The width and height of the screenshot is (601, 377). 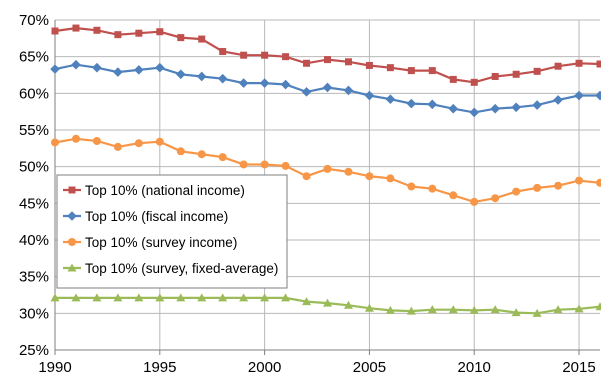 What do you see at coordinates (34, 240) in the screenshot?
I see `y-tick-label: 40%` at bounding box center [34, 240].